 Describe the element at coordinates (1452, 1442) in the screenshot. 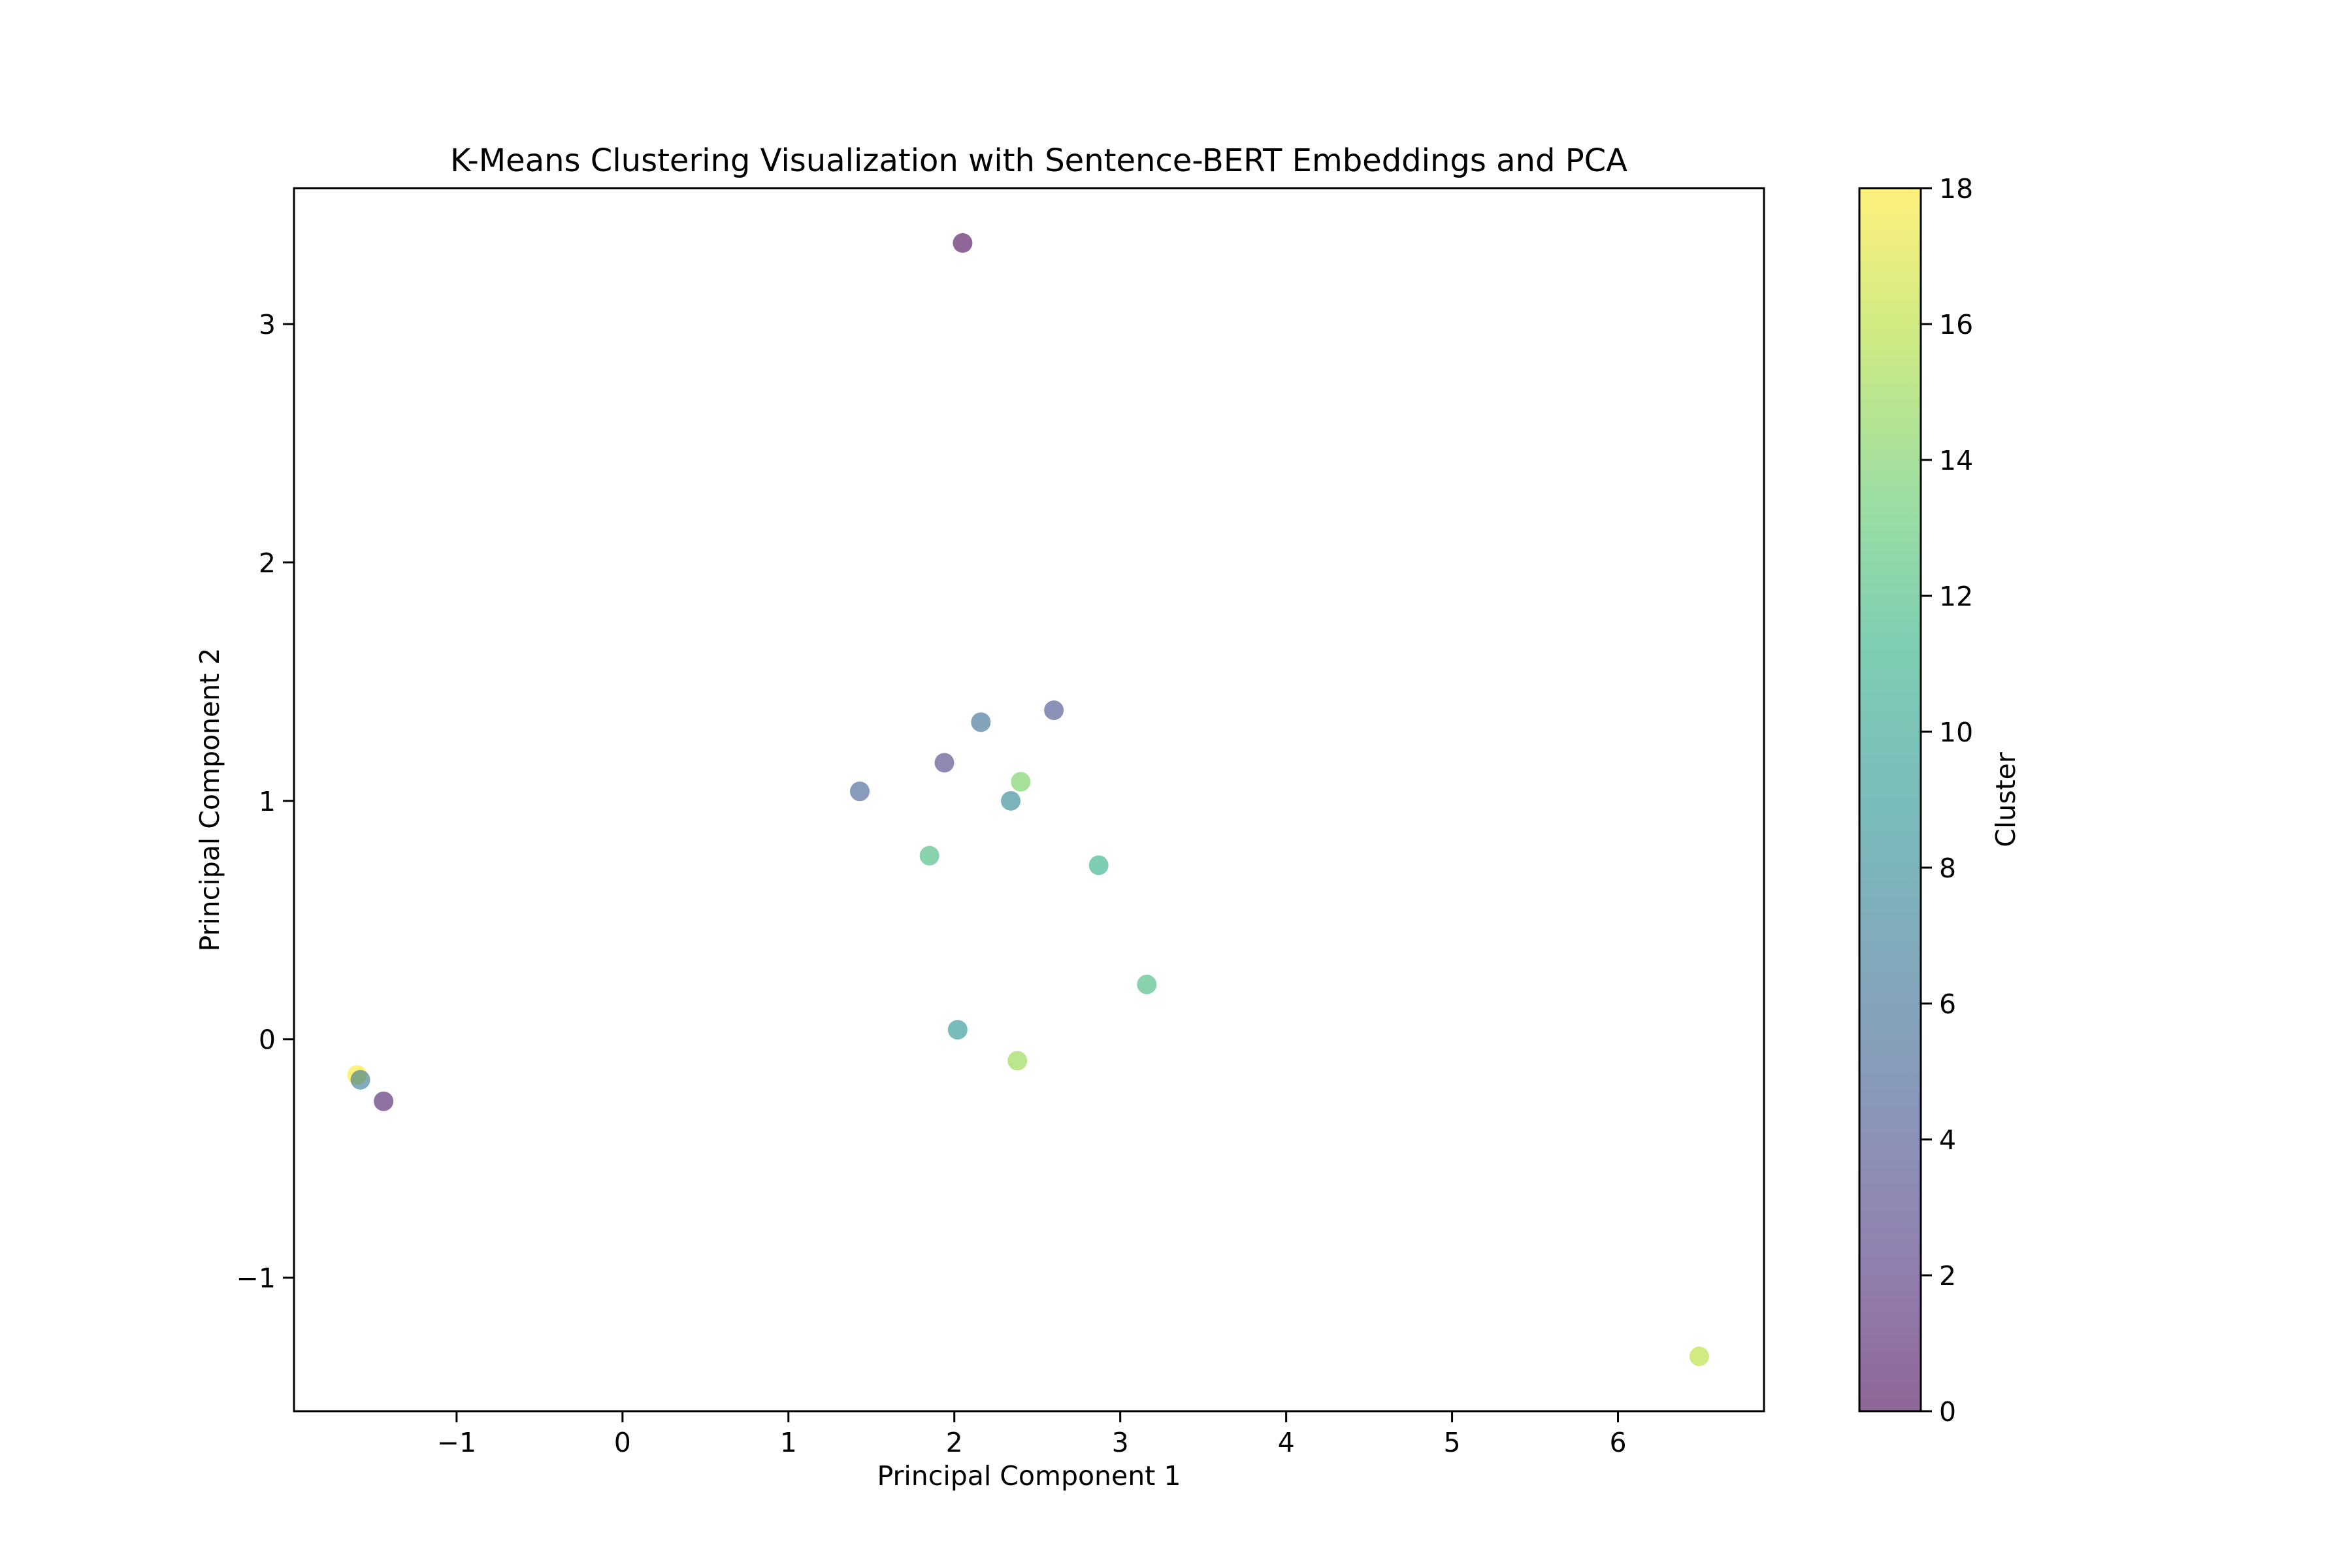

I see `x-tick-label: 5` at that location.